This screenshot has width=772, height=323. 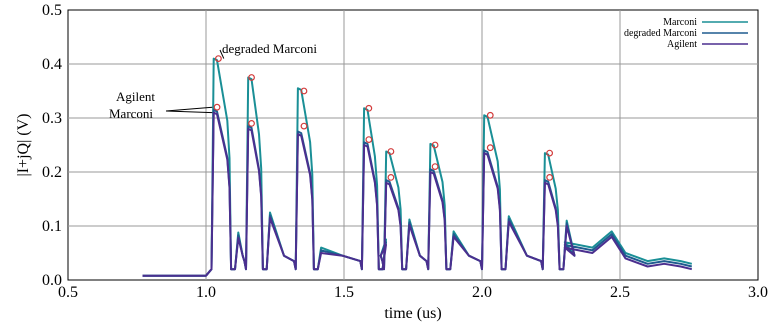 What do you see at coordinates (68, 292) in the screenshot?
I see `x-tick-label: 0.5` at bounding box center [68, 292].